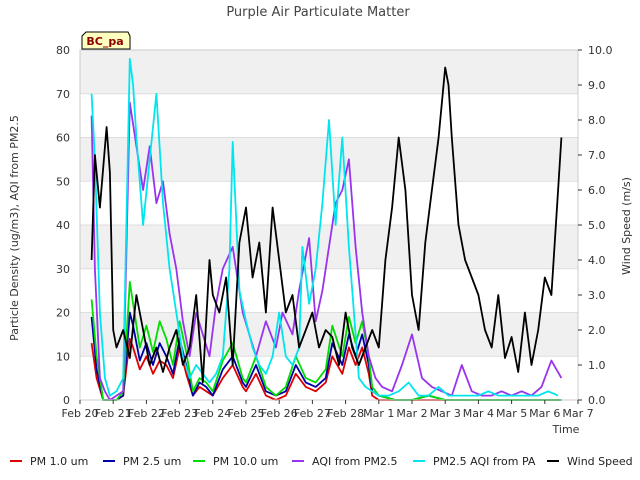  Describe the element at coordinates (597, 295) in the screenshot. I see `y-tick-label-right: 3.0` at that location.